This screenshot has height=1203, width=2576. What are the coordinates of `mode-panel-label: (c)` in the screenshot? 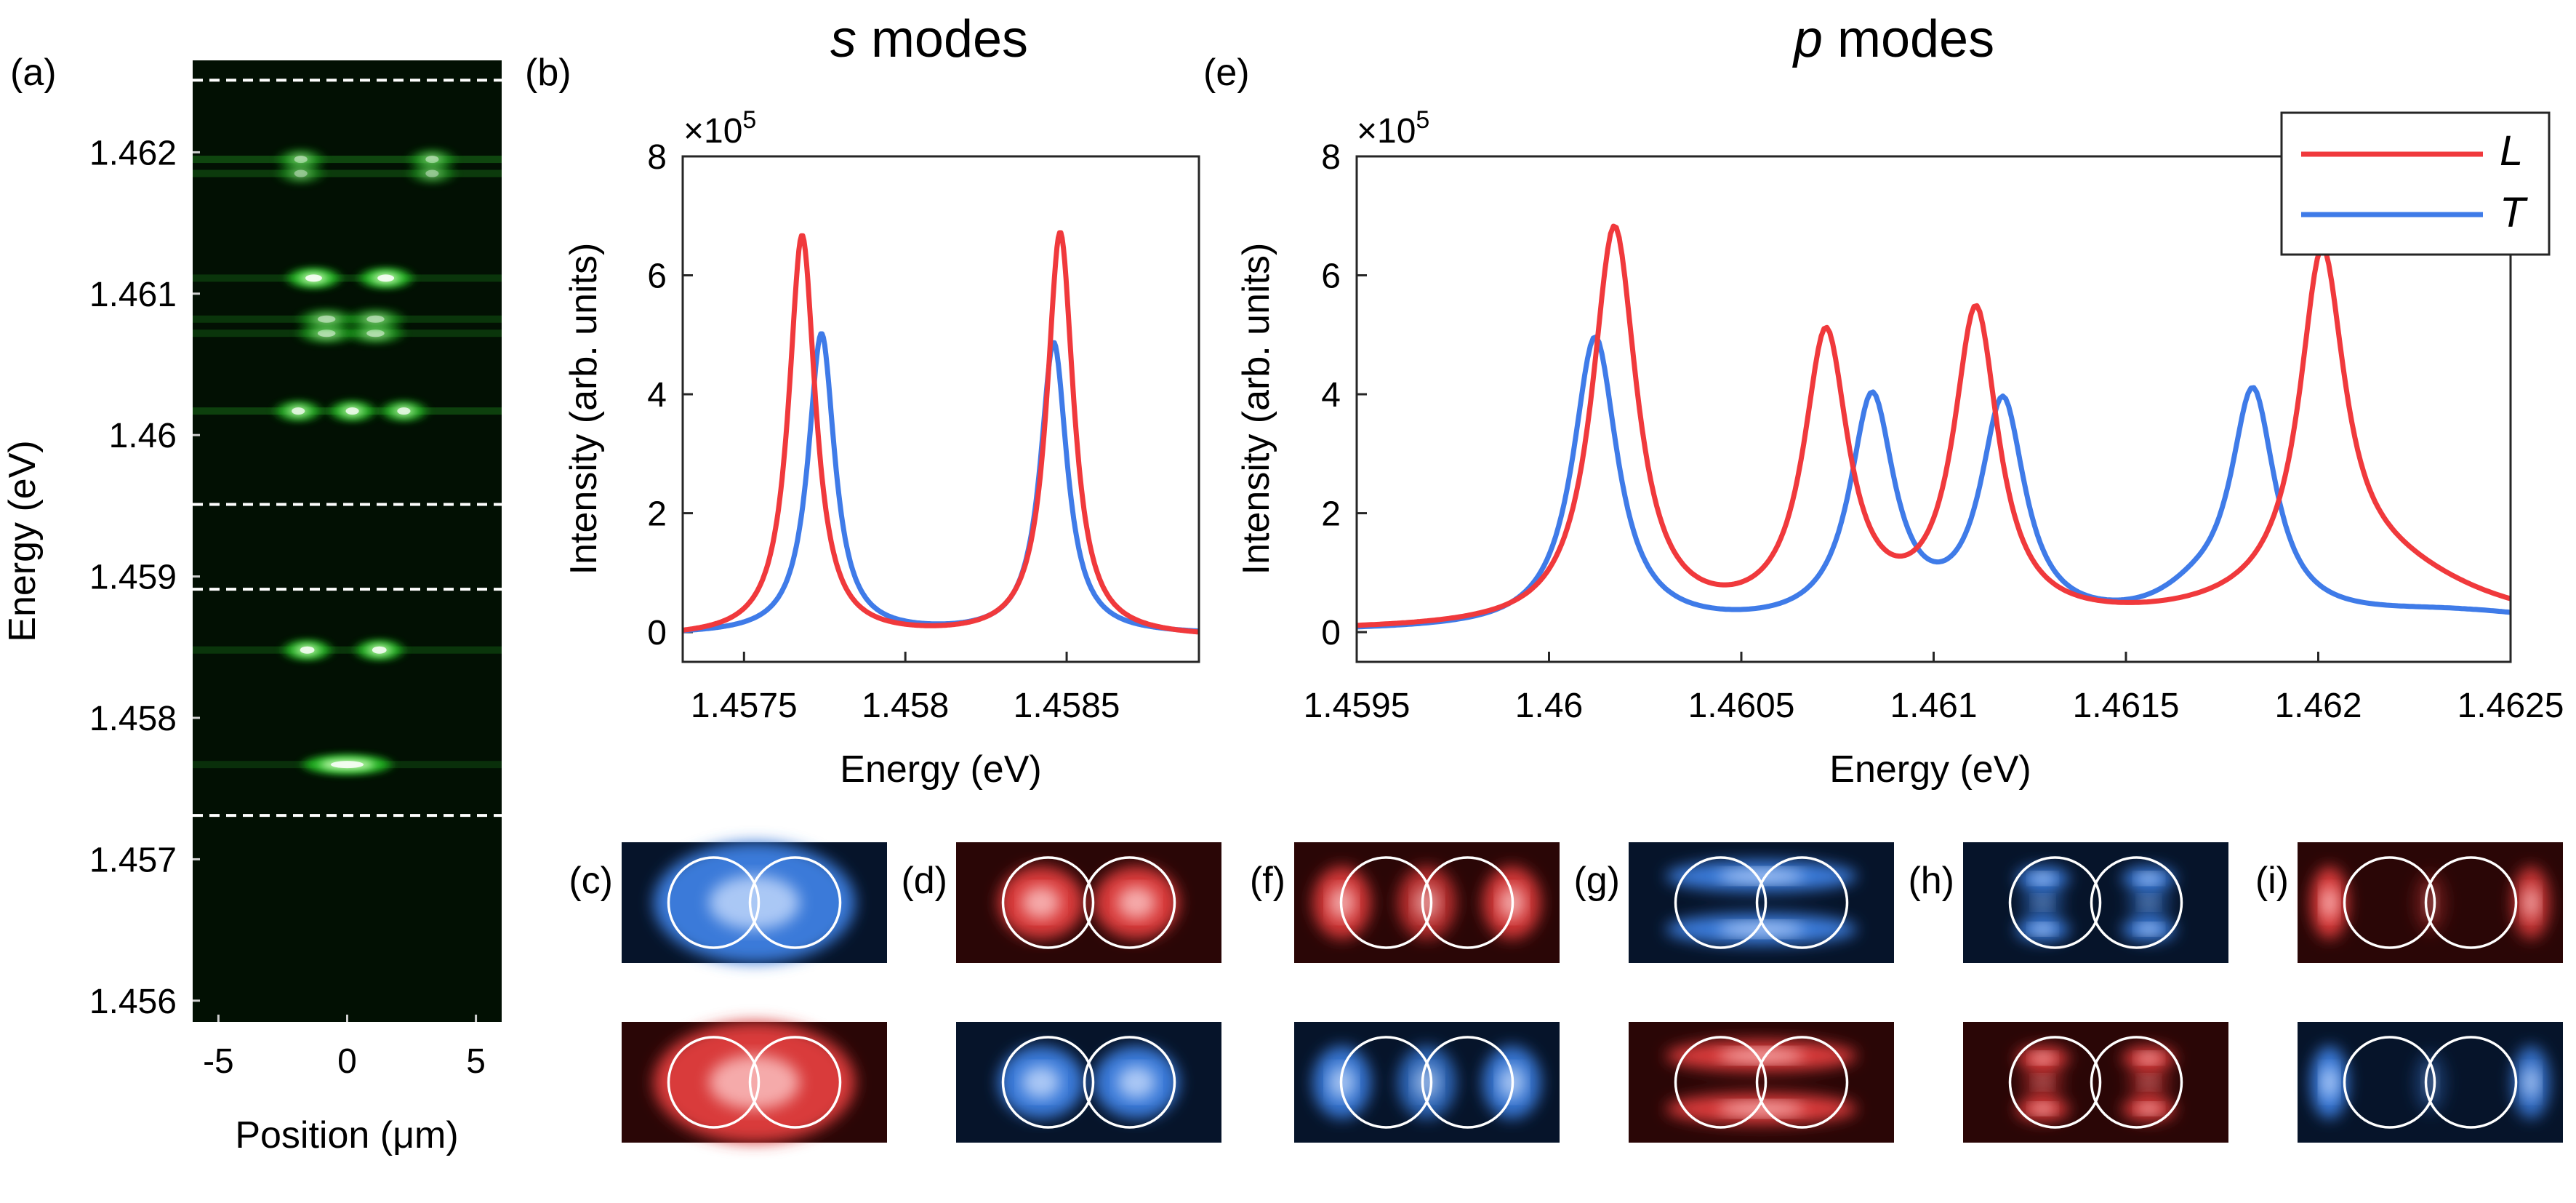 It's located at (591, 881).